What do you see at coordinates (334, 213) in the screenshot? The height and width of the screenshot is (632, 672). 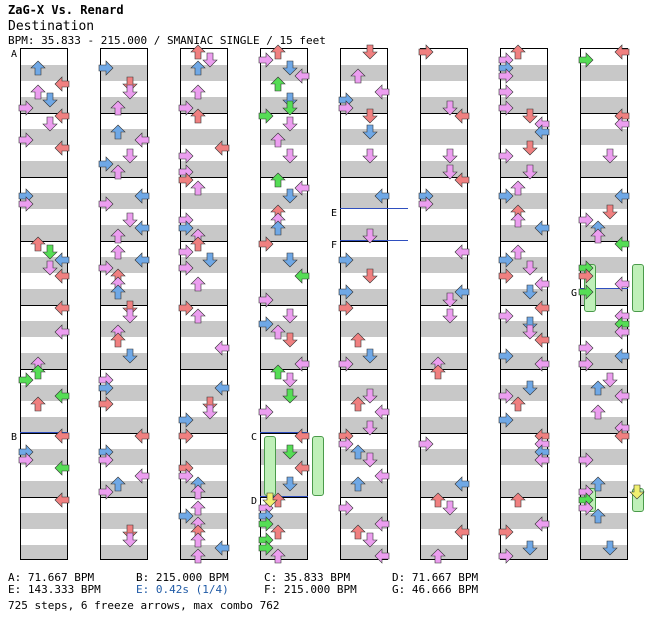 I see `marker-e: E` at bounding box center [334, 213].